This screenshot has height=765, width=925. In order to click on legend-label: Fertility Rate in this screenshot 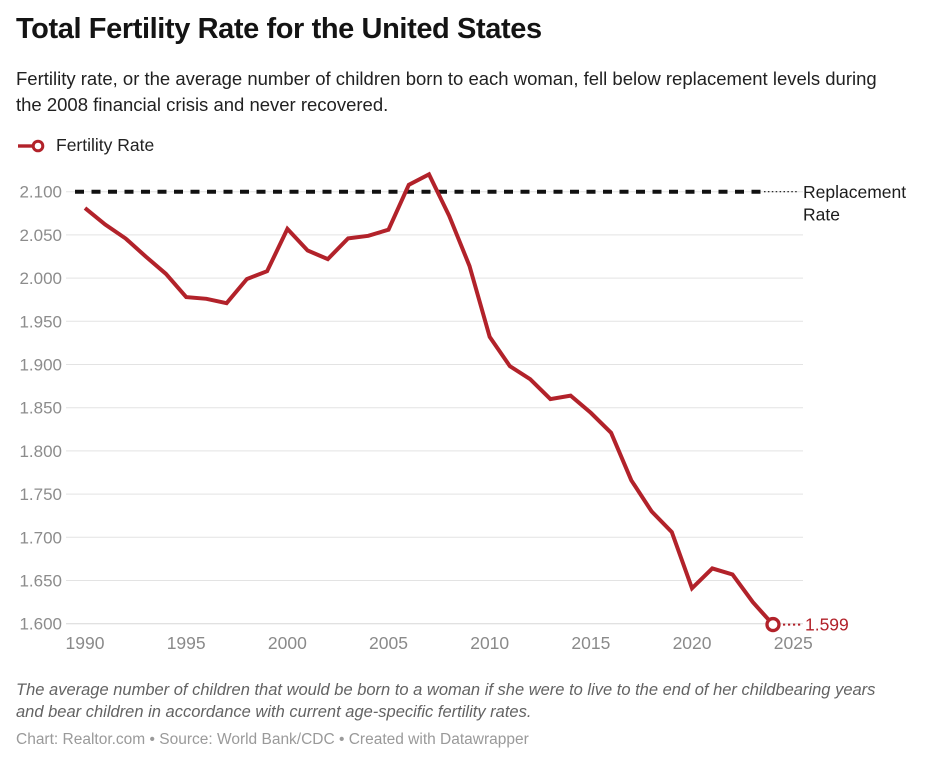, I will do `click(105, 145)`.